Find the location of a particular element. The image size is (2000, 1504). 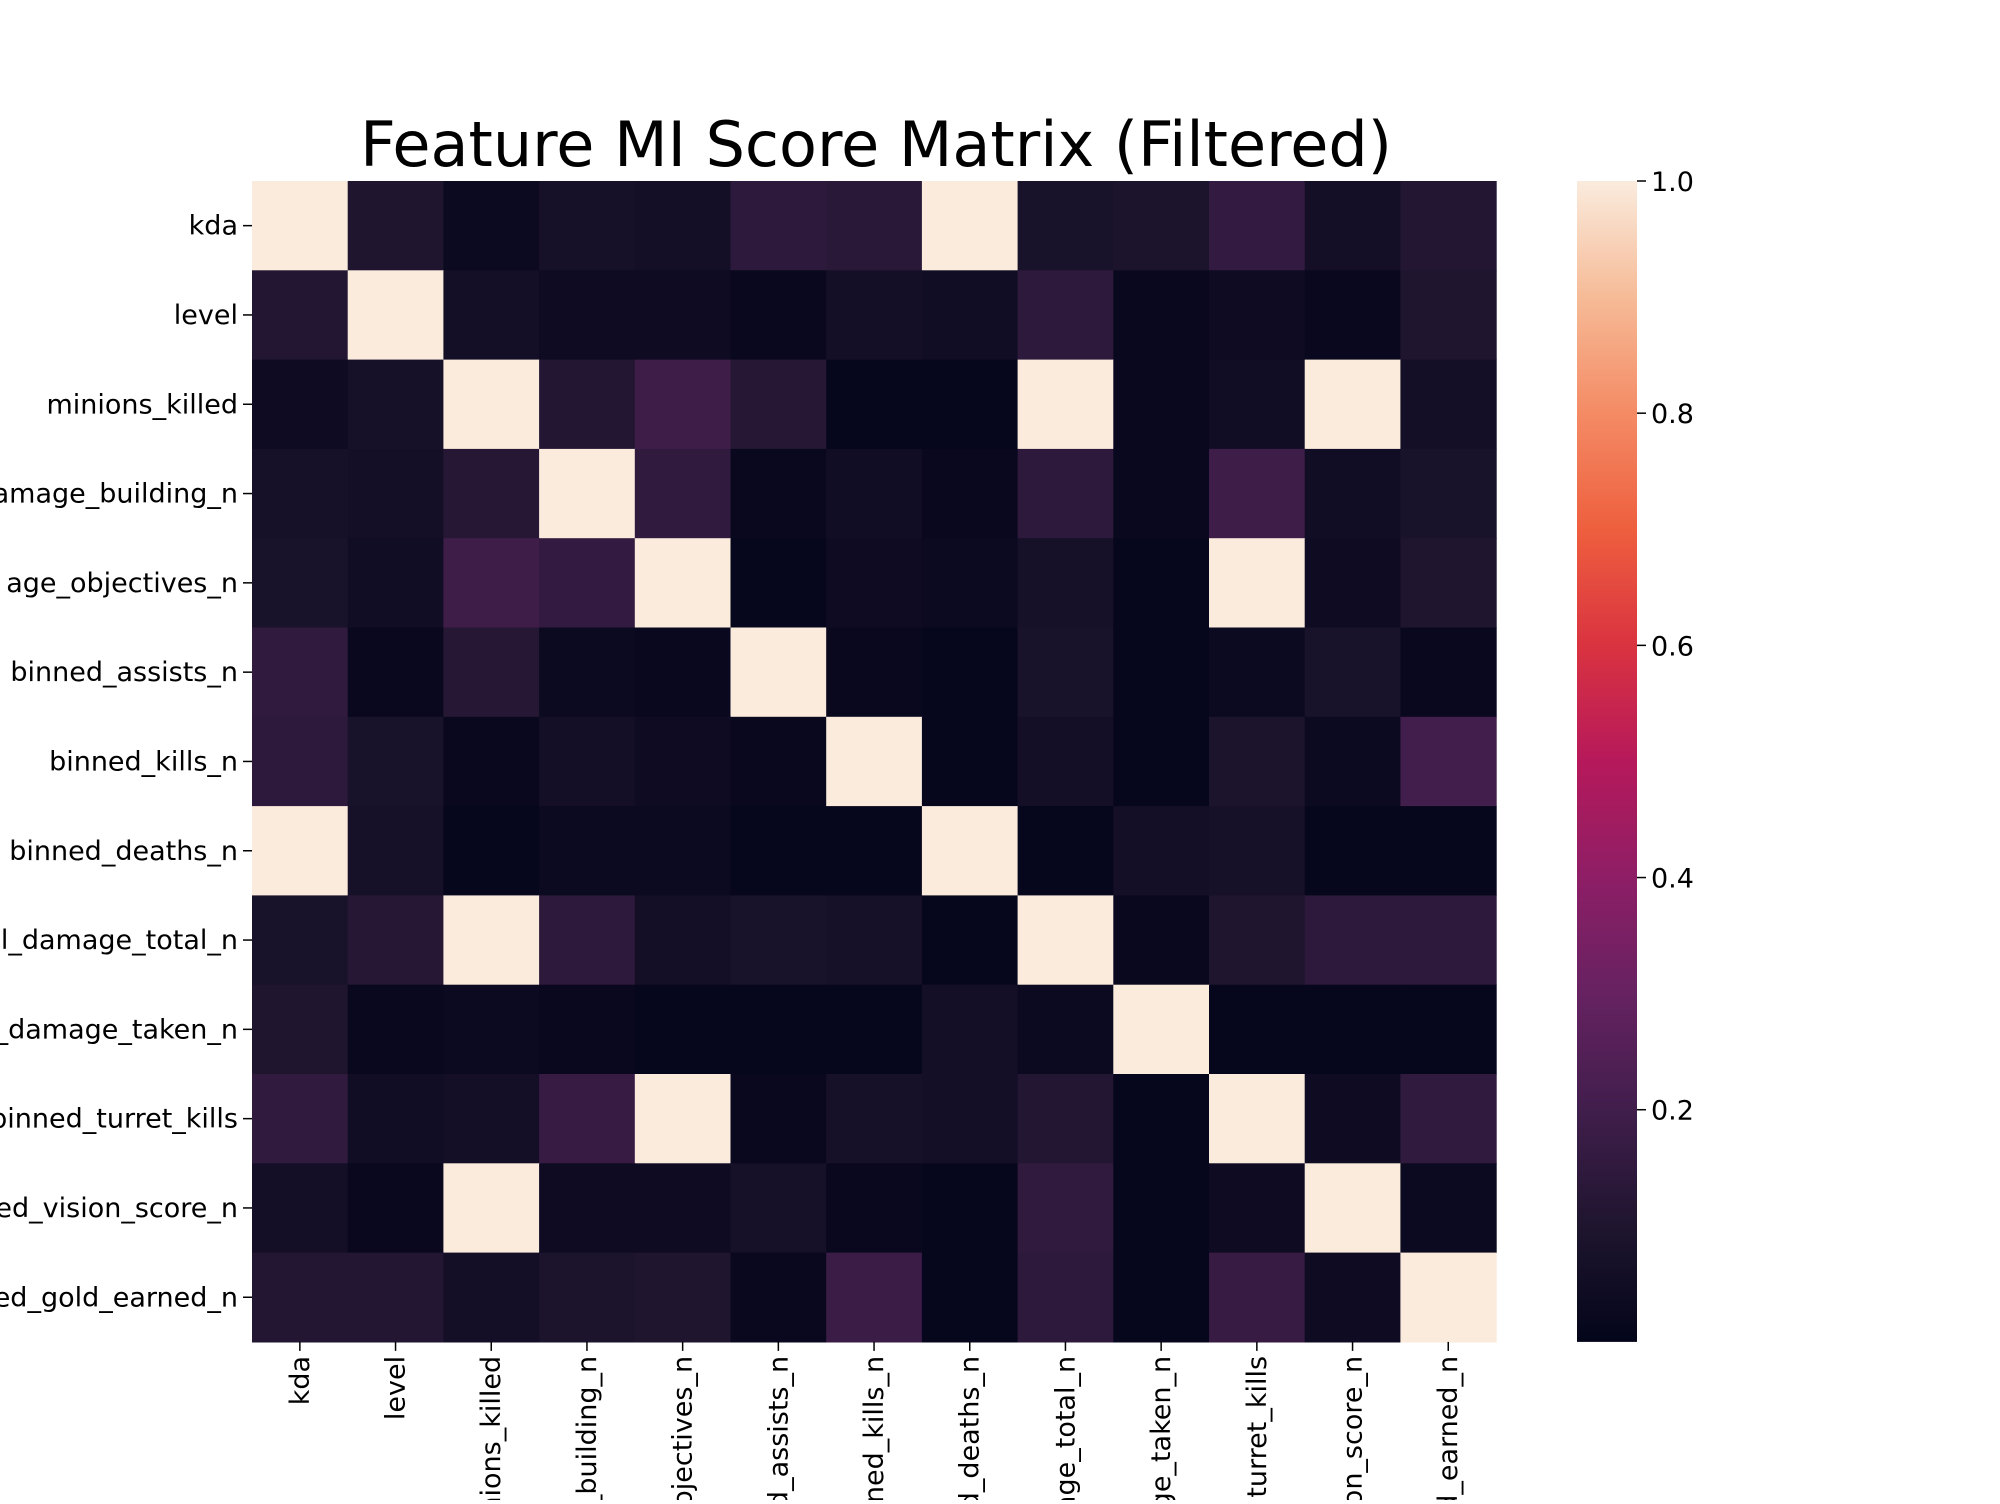

colorbar is located at coordinates (1607, 761).